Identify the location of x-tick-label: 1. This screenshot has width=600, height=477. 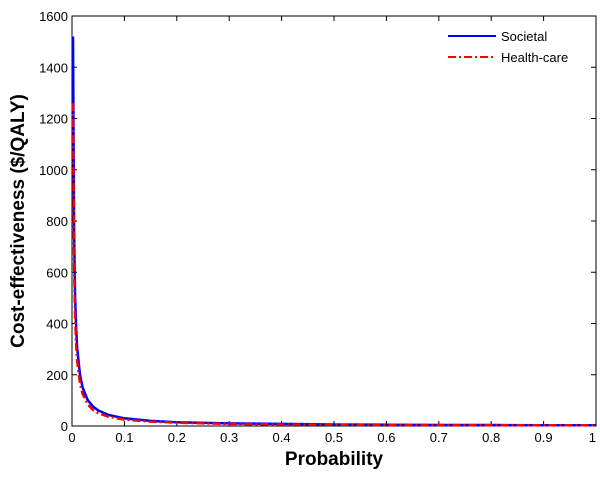
(592, 437).